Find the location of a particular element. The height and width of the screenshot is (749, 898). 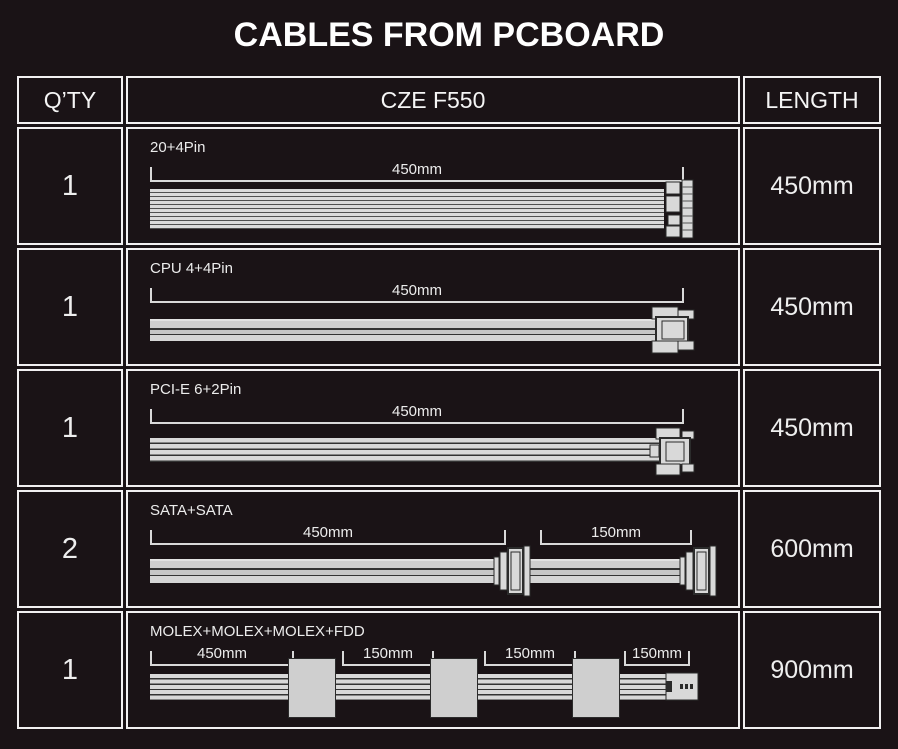

measurement-row: 450mm 150mm 150mm 150mm is located at coordinates (444, 654).